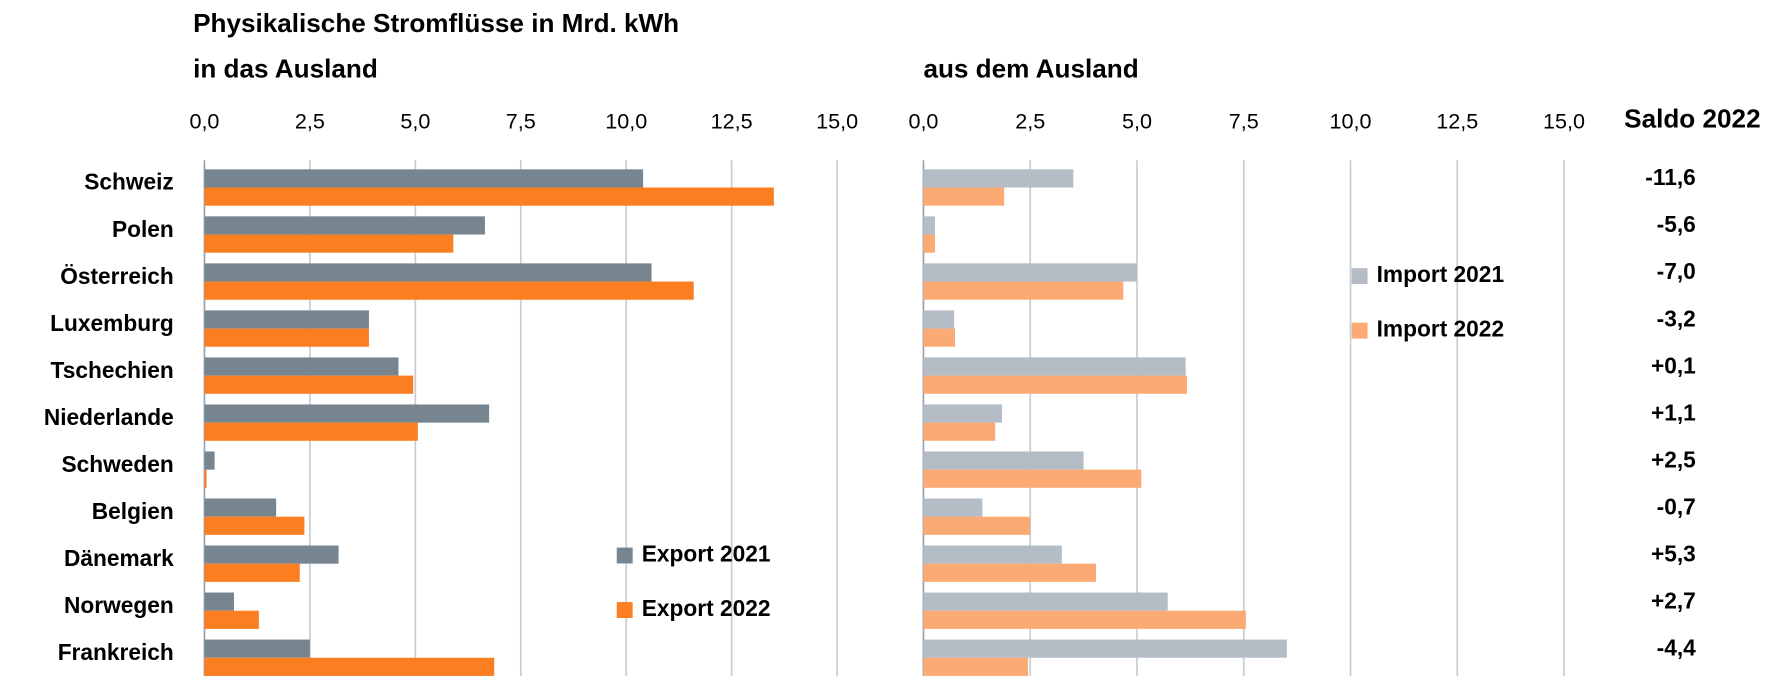 Image resolution: width=1781 pixels, height=676 pixels. I want to click on category-label: Schweiz, so click(129, 182).